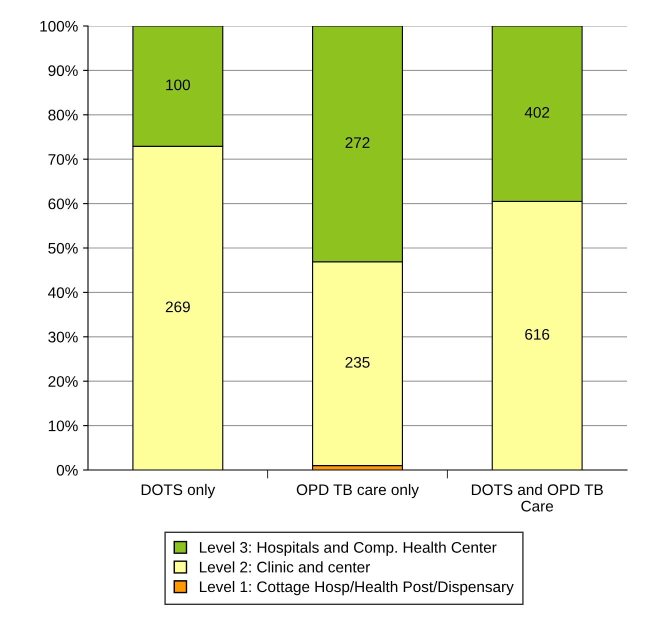  I want to click on legend-label: Level 2: Clinic and center, so click(285, 567).